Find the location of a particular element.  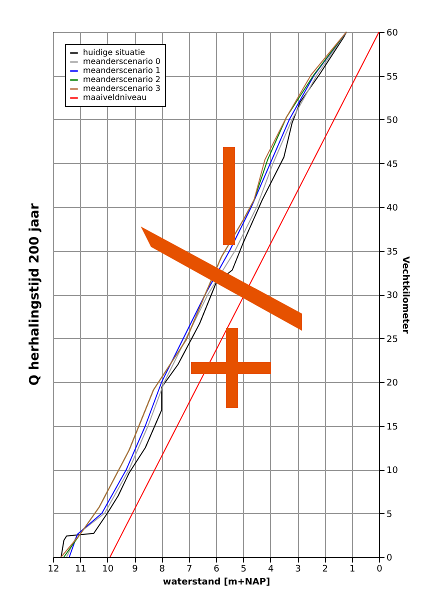

y-tick-label: 55 is located at coordinates (392, 77).